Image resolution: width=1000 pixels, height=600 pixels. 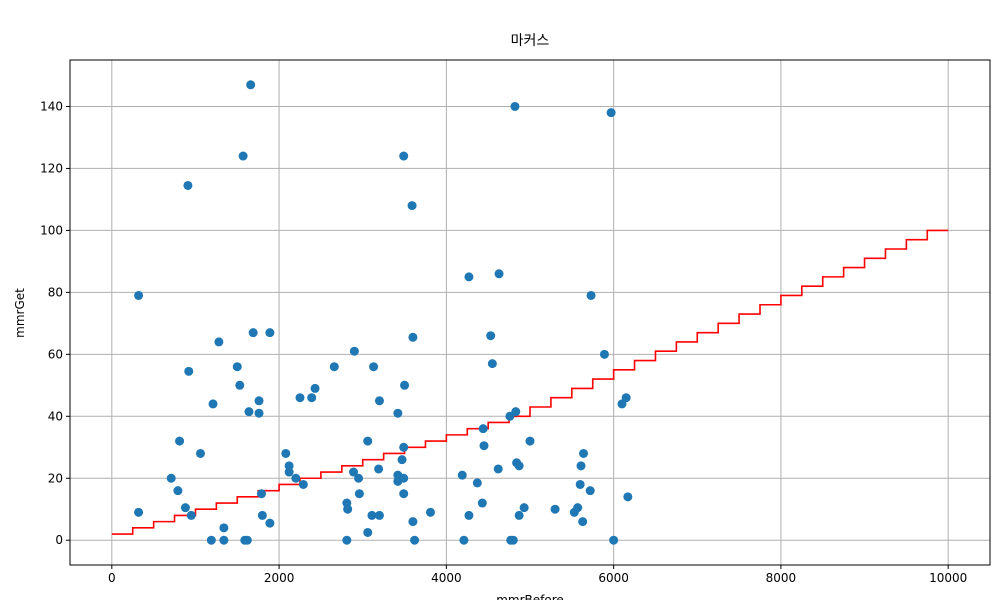 I want to click on chart-title: 마커스, so click(x=530, y=41).